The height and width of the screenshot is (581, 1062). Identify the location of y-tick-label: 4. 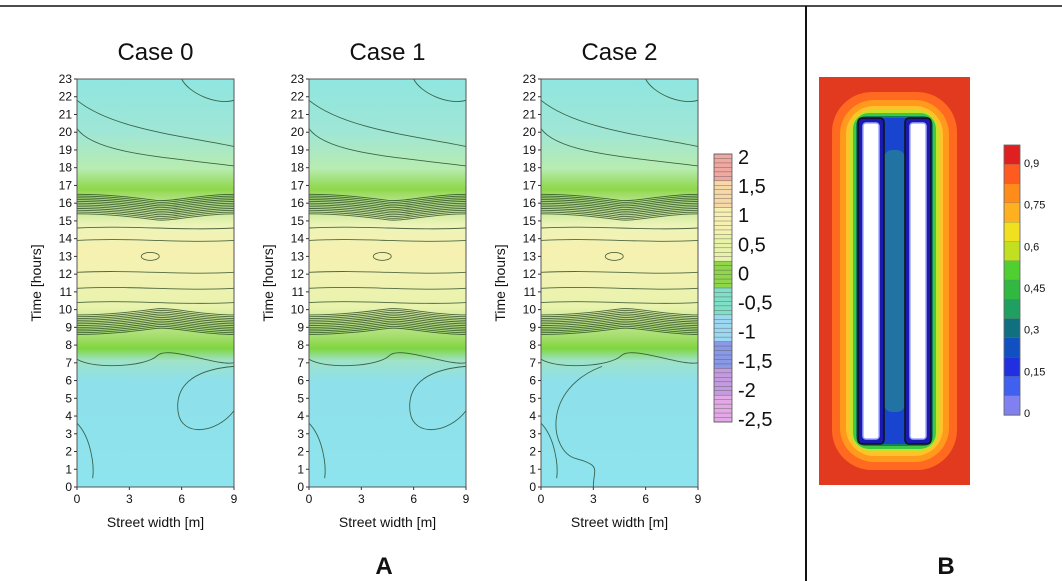
(300, 416).